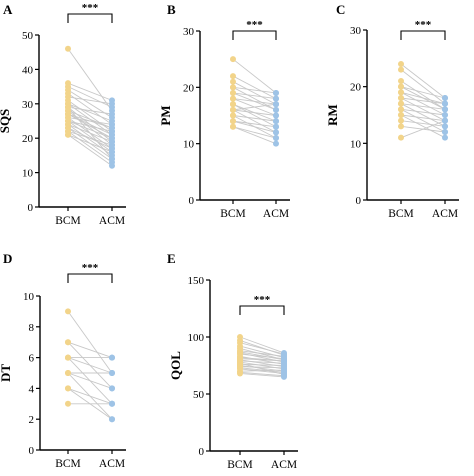  Describe the element at coordinates (63, 114) in the screenshot. I see `panel-a: A 0 10 20 30 40 50 BCM ACM SQS ***` at that location.